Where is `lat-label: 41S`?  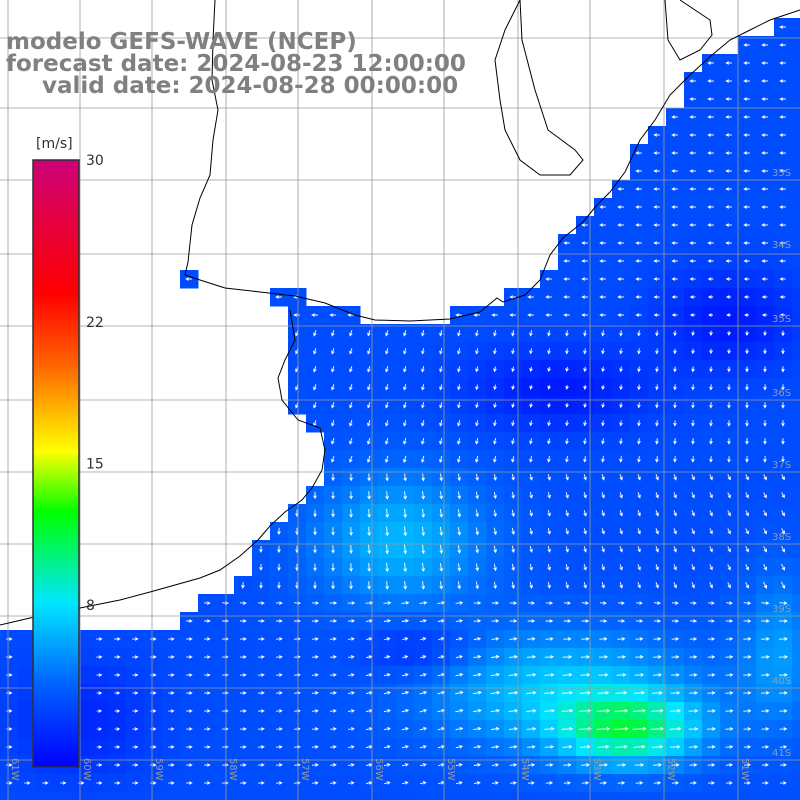 lat-label: 41S is located at coordinates (781, 753).